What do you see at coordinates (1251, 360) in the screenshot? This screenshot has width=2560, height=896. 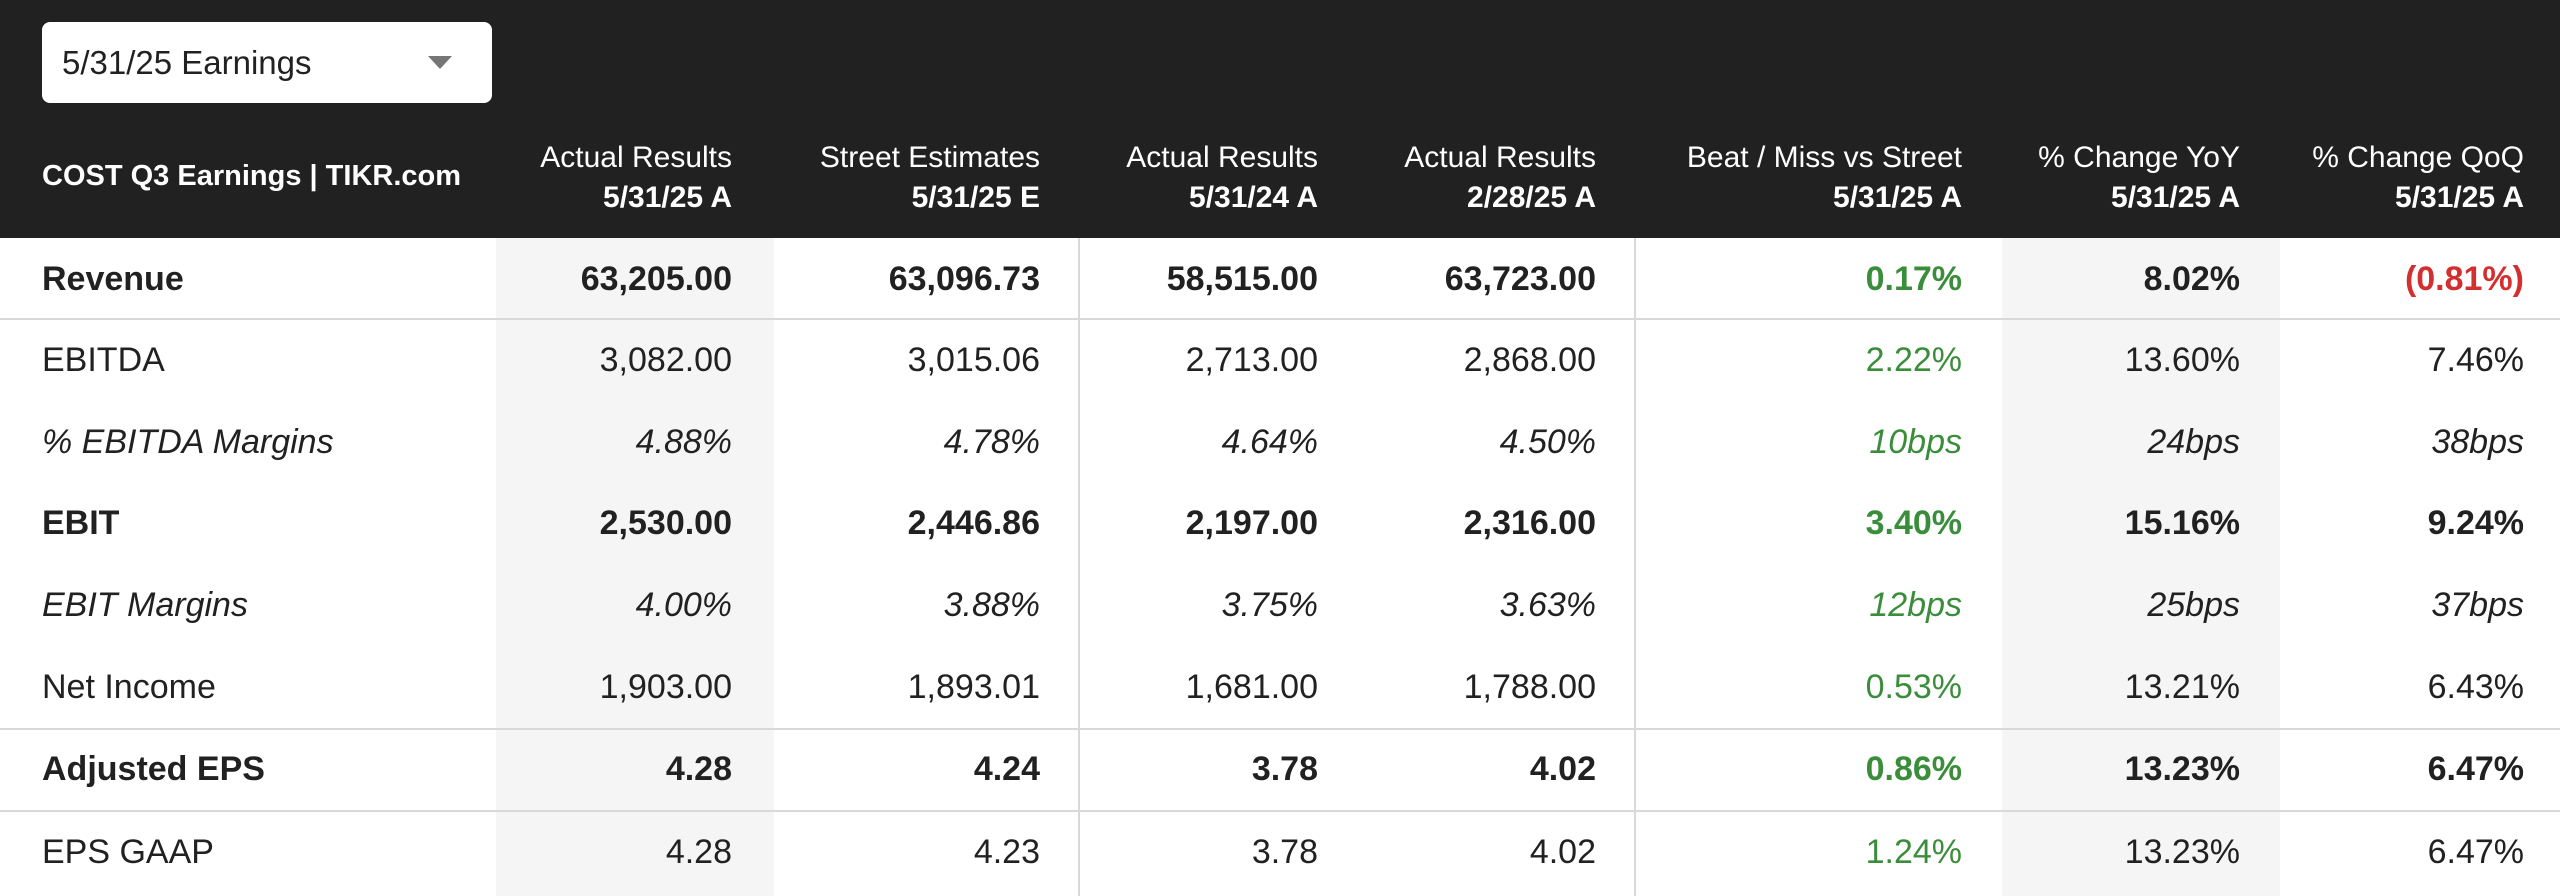 I see `table-cell: 2,713.00` at bounding box center [1251, 360].